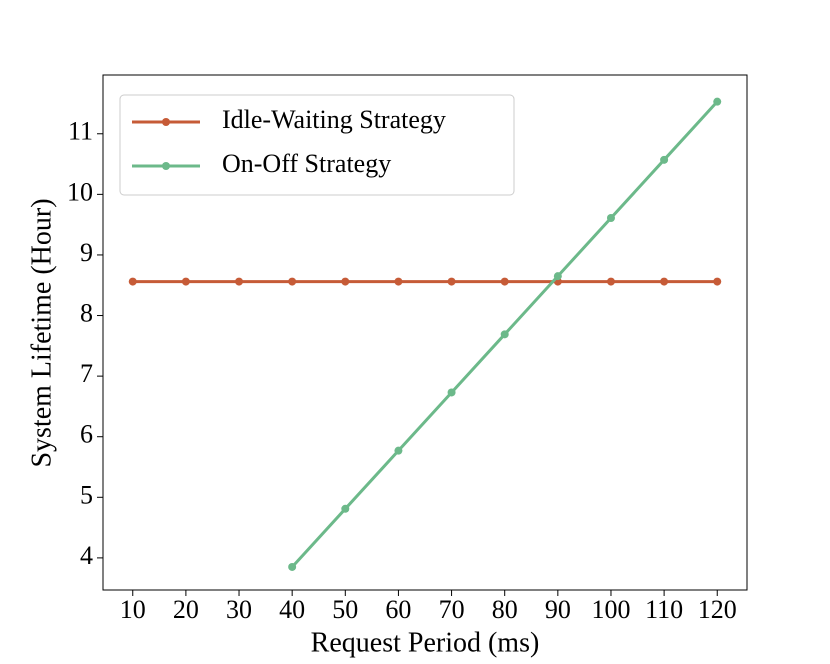 The image size is (830, 664). What do you see at coordinates (610, 609) in the screenshot?
I see `x-tick-label: 100` at bounding box center [610, 609].